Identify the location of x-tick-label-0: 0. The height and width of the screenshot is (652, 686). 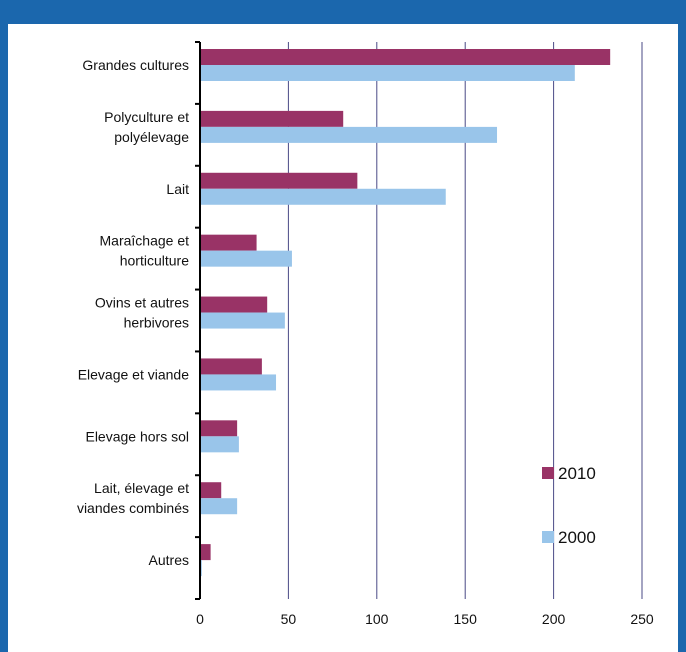
(200, 619).